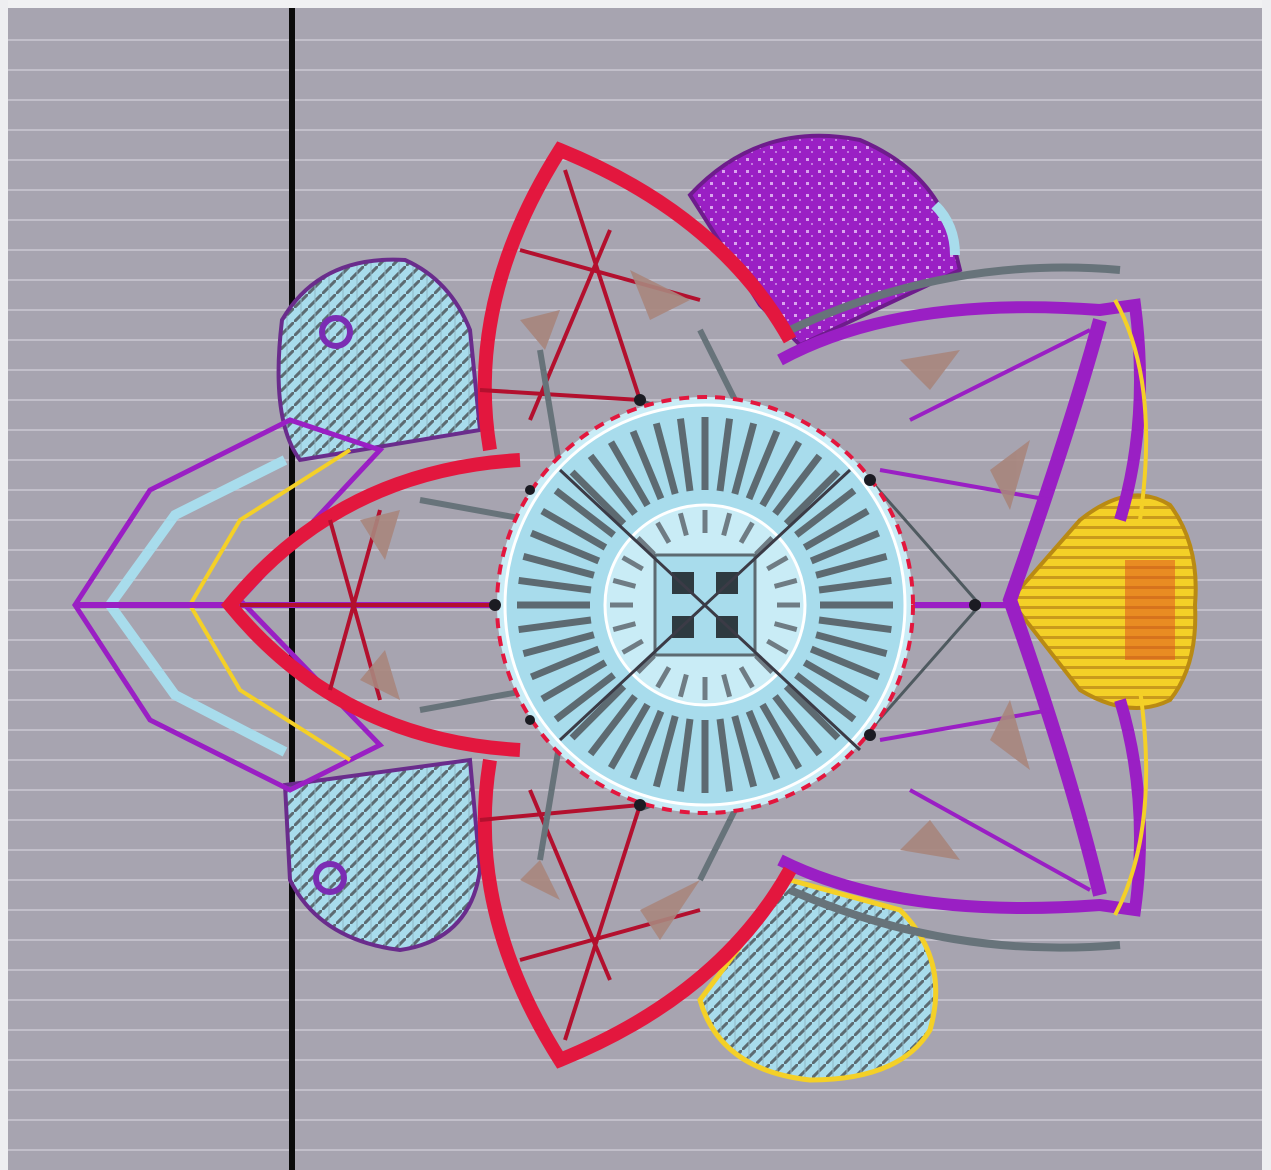  Describe the element at coordinates (1266, 585) in the screenshot. I see `paper-right-edge` at that location.